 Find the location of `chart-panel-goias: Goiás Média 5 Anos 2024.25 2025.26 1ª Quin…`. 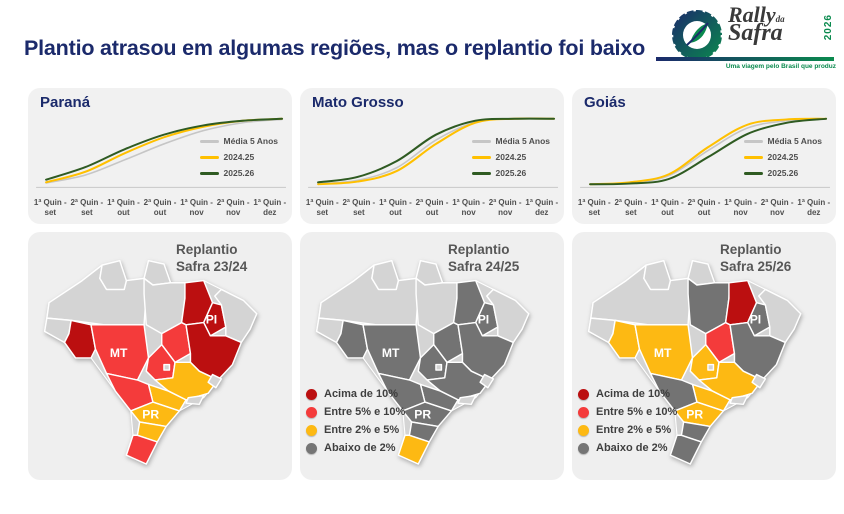

chart-panel-goias: Goiás Média 5 Anos 2024.25 2025.26 1ª Quin… is located at coordinates (704, 156).